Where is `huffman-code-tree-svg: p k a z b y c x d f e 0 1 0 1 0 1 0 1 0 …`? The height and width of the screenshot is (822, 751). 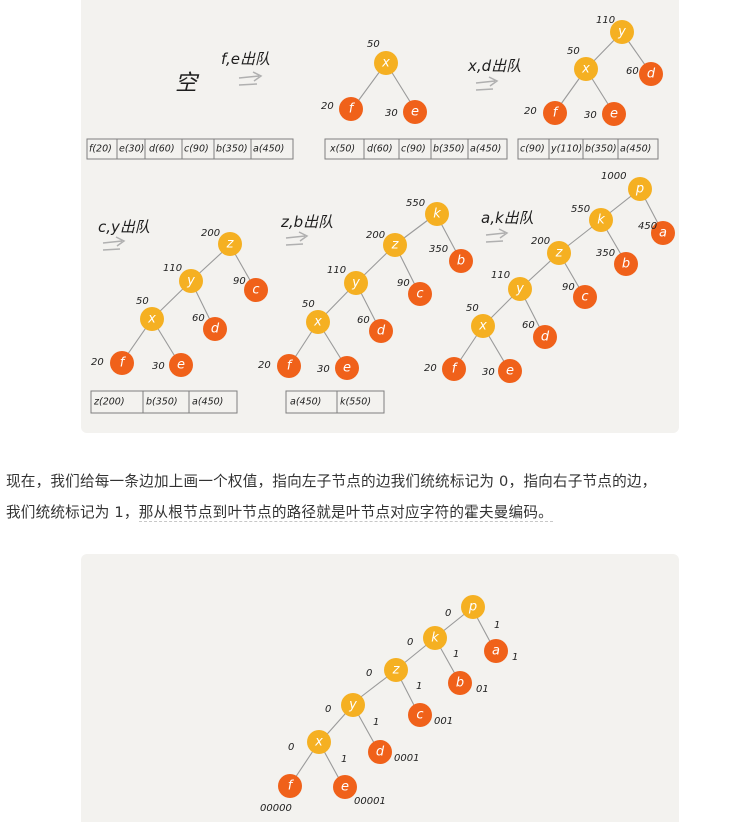 huffman-code-tree-svg: p k a z b y c x d f e 0 1 0 1 0 1 0 1 0 … is located at coordinates (389, 704).